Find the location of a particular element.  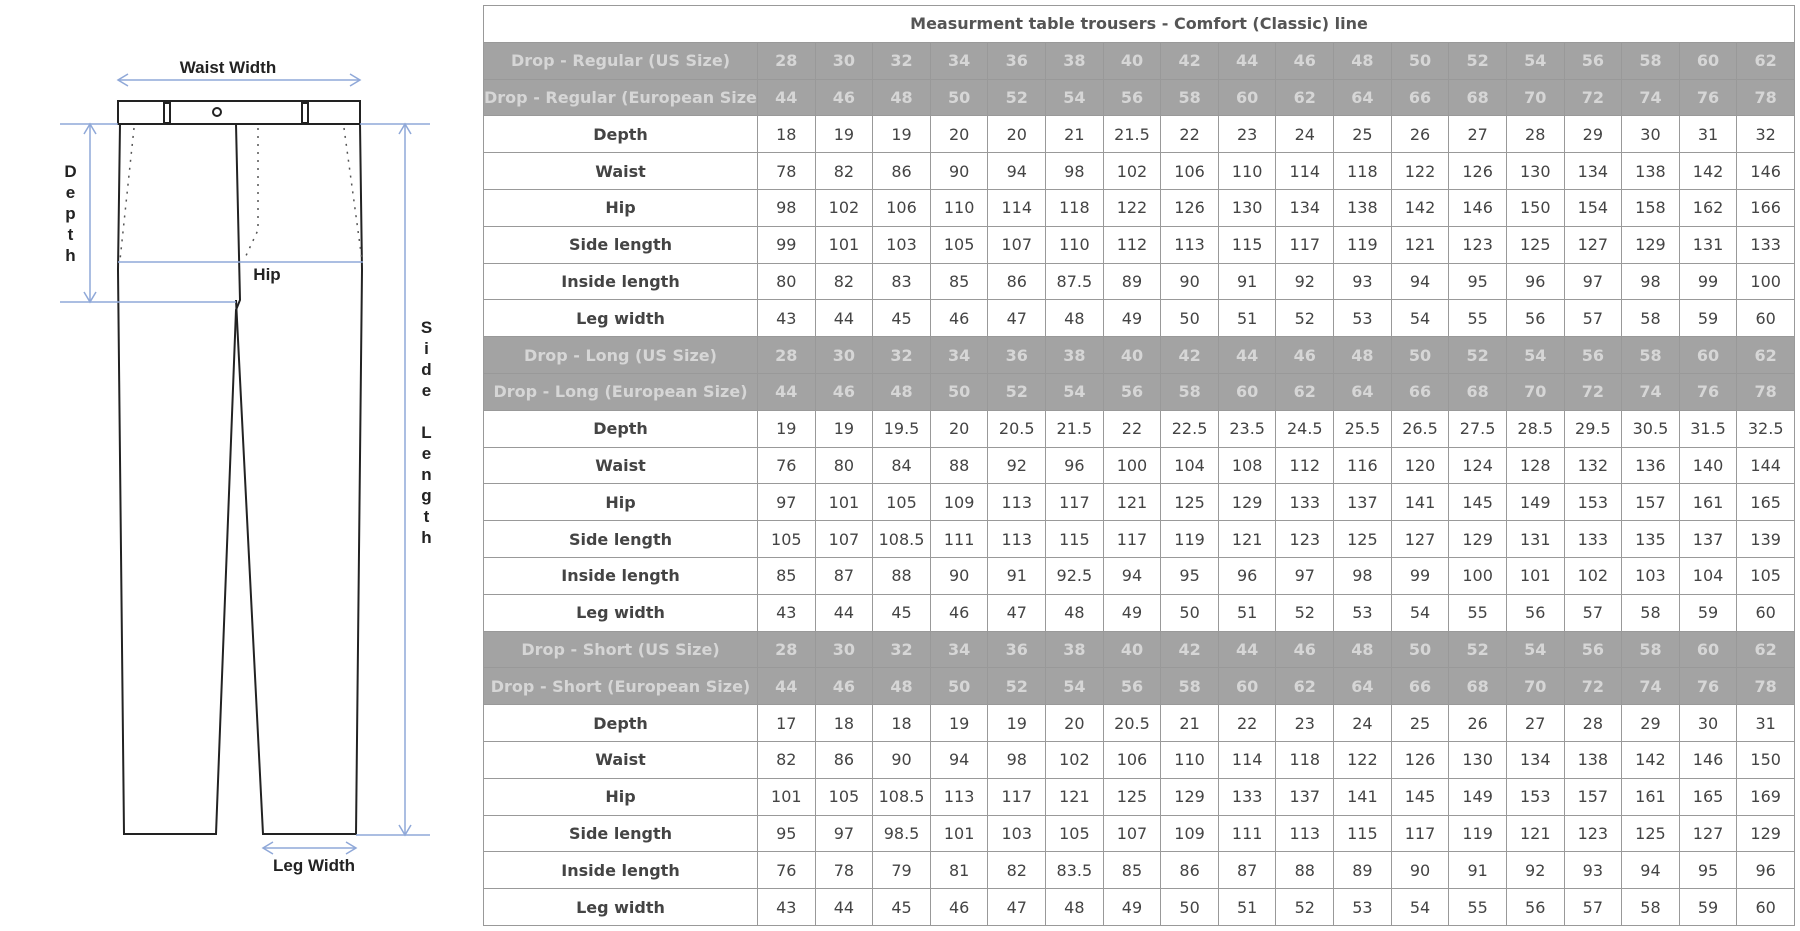

cell-value: 165 is located at coordinates (1766, 502).